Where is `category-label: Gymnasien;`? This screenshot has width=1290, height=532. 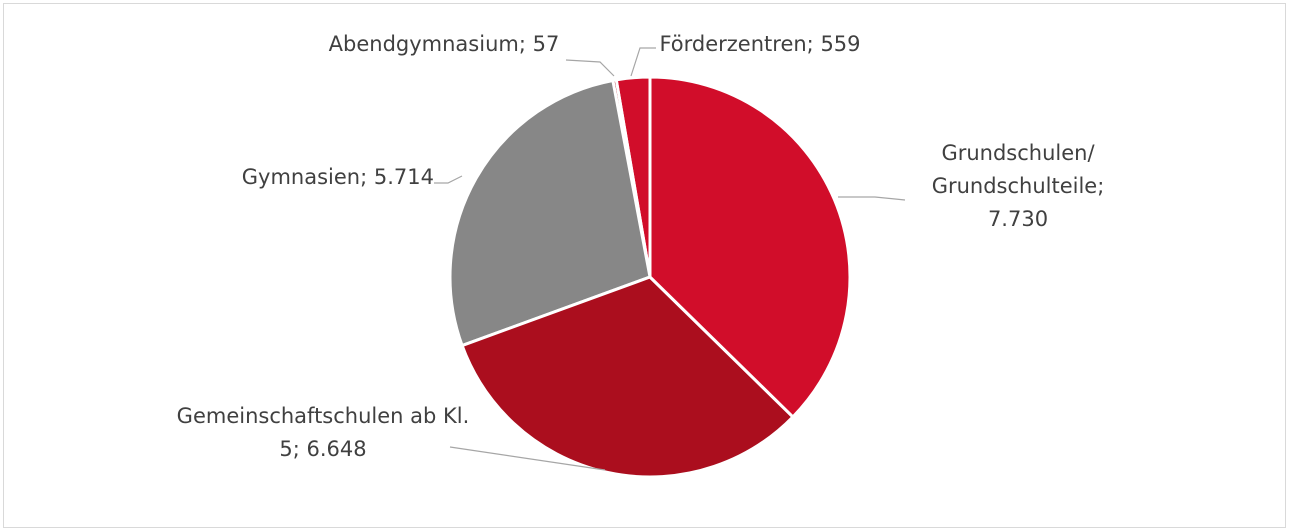
category-label: Gymnasien; is located at coordinates (304, 177).